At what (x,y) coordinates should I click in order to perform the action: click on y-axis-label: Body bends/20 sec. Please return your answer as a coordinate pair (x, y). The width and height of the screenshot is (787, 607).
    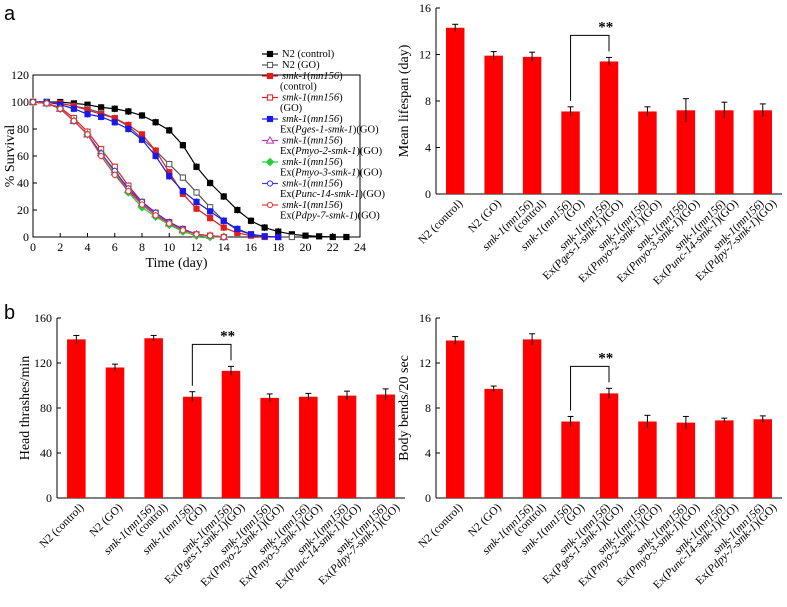
    Looking at the image, I should click on (404, 408).